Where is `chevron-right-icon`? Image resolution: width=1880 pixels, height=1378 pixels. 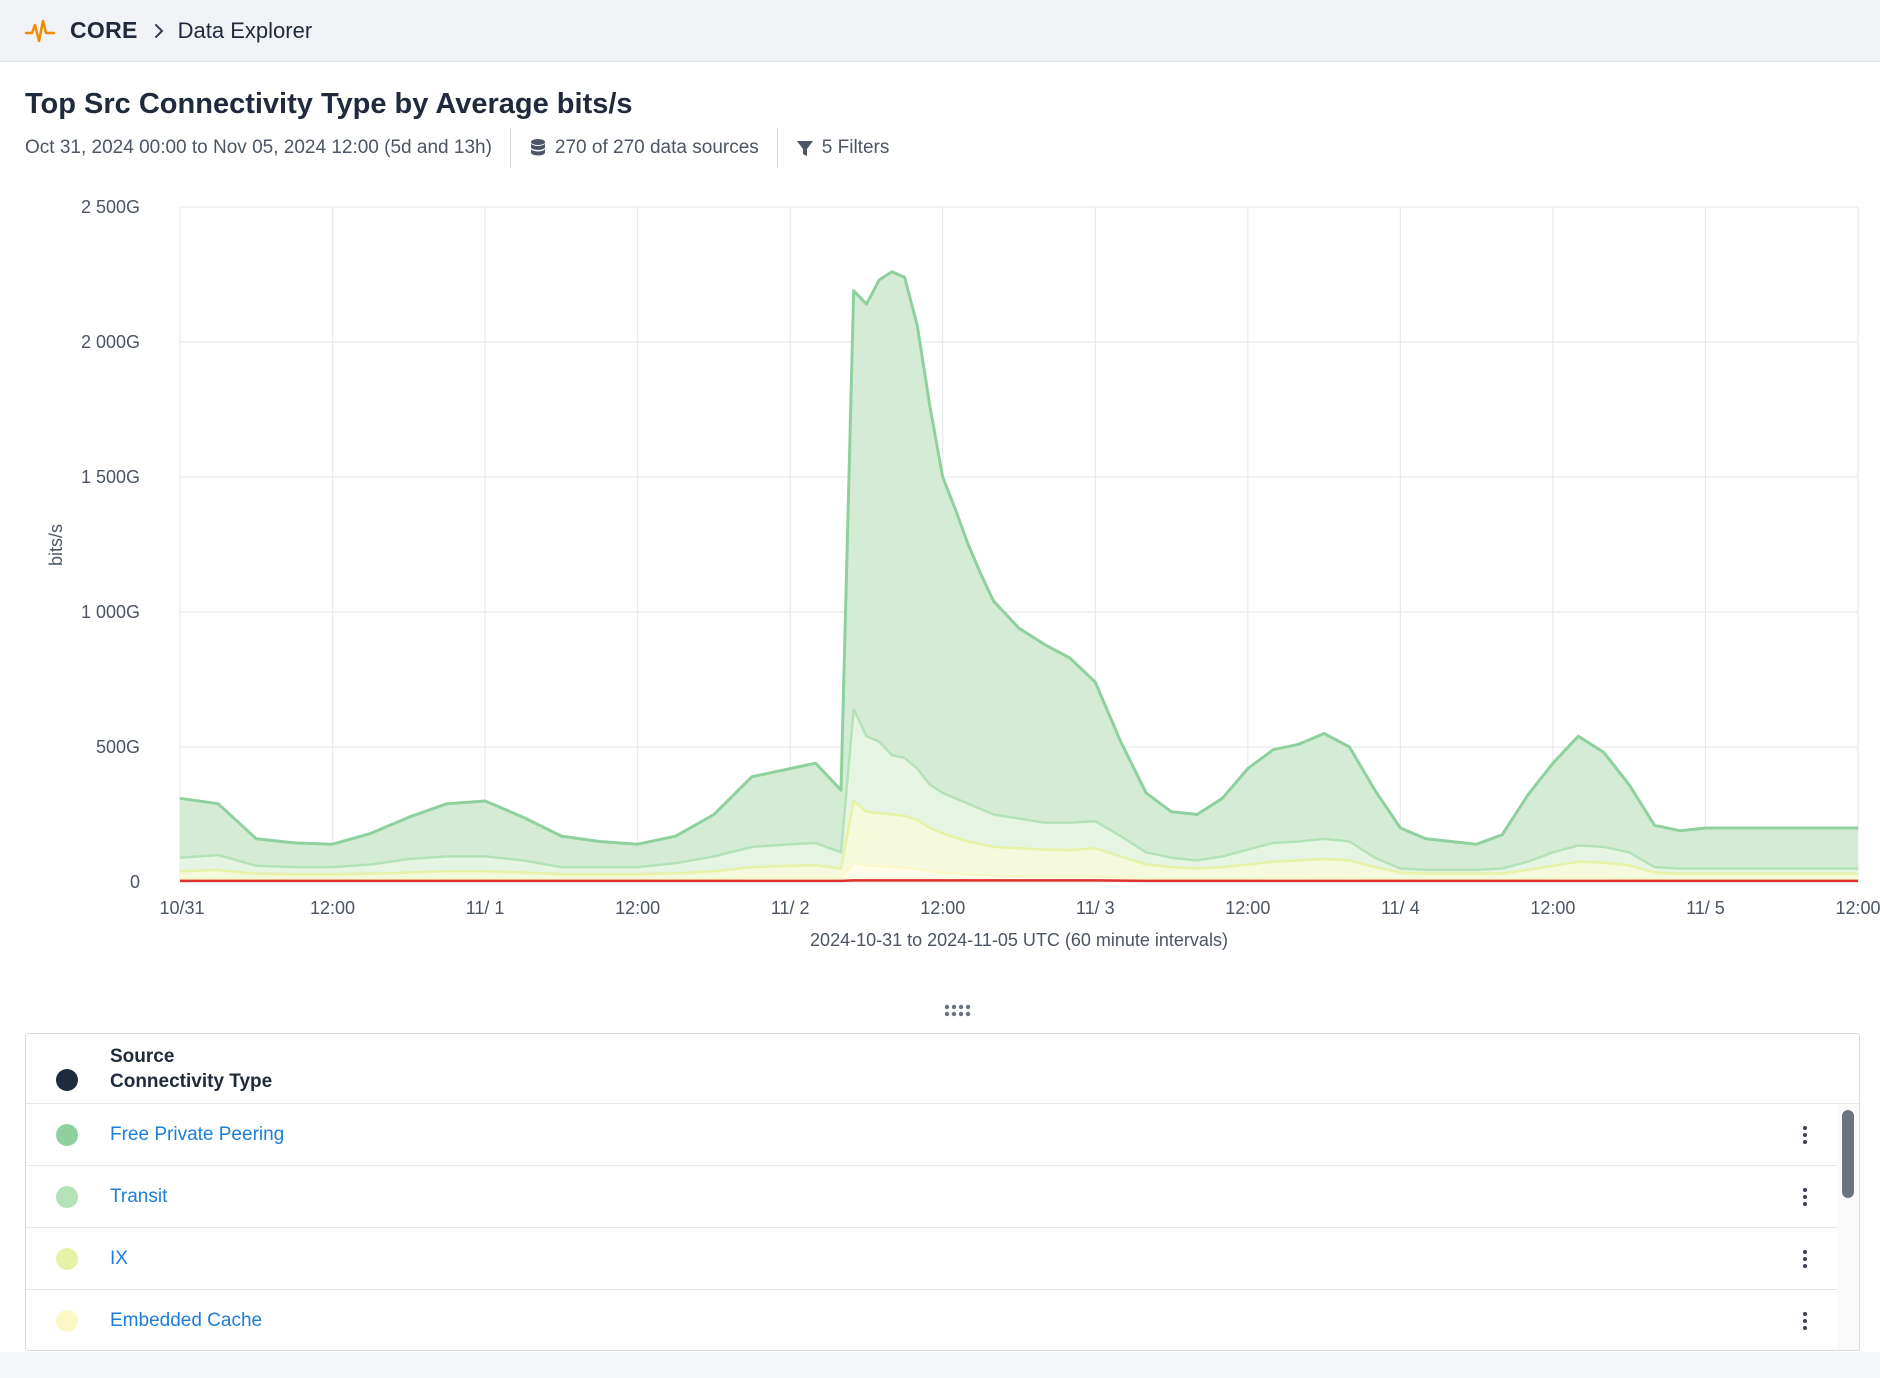 chevron-right-icon is located at coordinates (159, 30).